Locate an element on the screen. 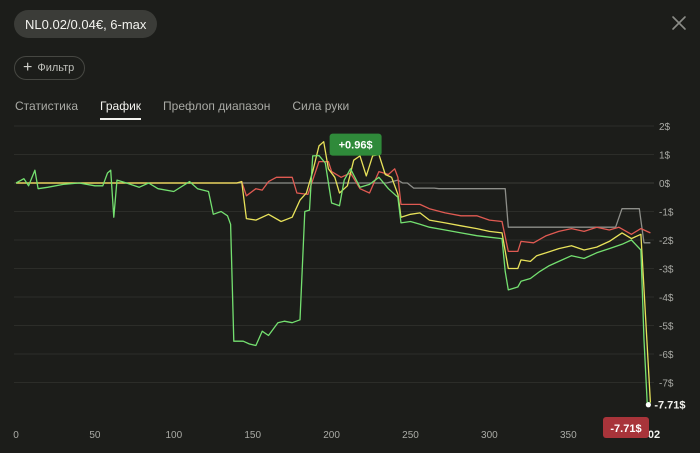  session-title-pill: NL0.02/0.04€, 6-max is located at coordinates (86, 24).